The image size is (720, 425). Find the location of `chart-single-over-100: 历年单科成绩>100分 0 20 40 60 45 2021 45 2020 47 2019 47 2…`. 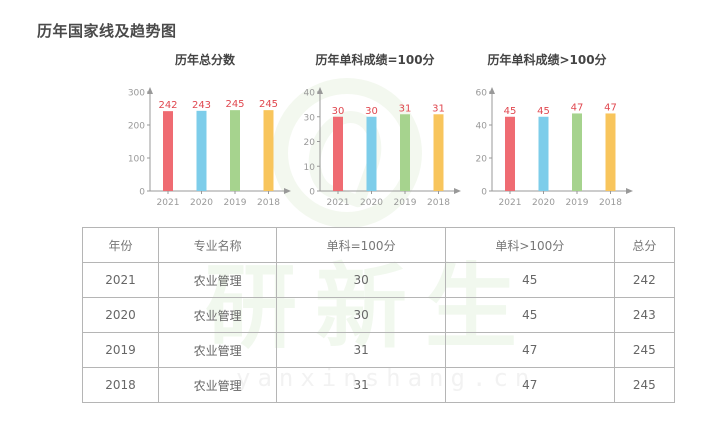

chart-single-over-100: 历年单科成绩>100分 0 20 40 60 45 2021 45 2020 47 2019 47 2… is located at coordinates (547, 133).